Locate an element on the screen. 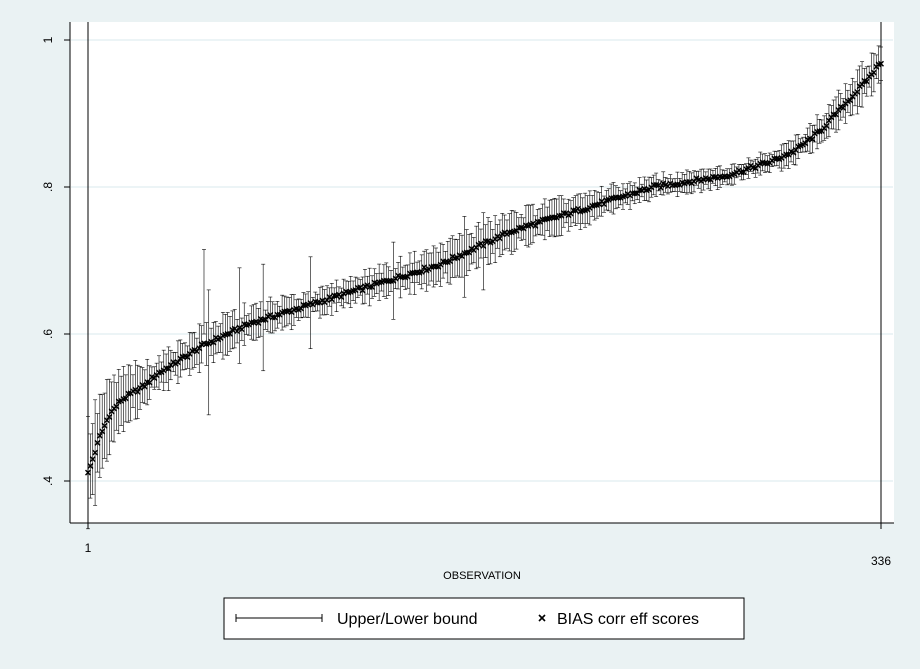 The height and width of the screenshot is (669, 920). legend: Upper/Lower bound BIAS corr eff scores is located at coordinates (484, 618).